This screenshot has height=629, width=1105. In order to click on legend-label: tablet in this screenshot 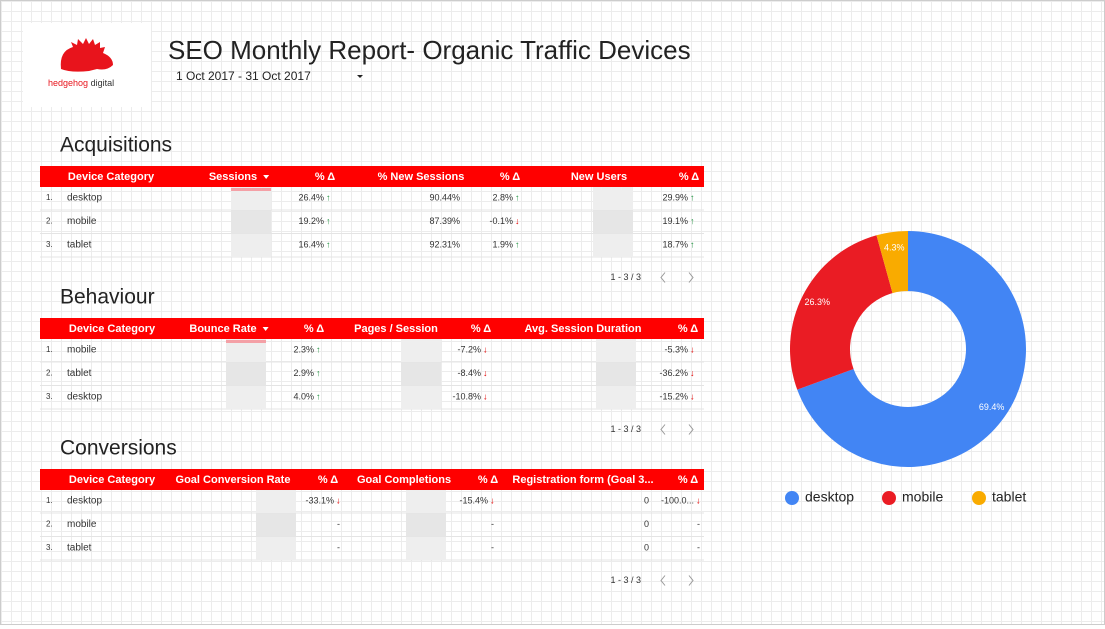, I will do `click(1009, 497)`.